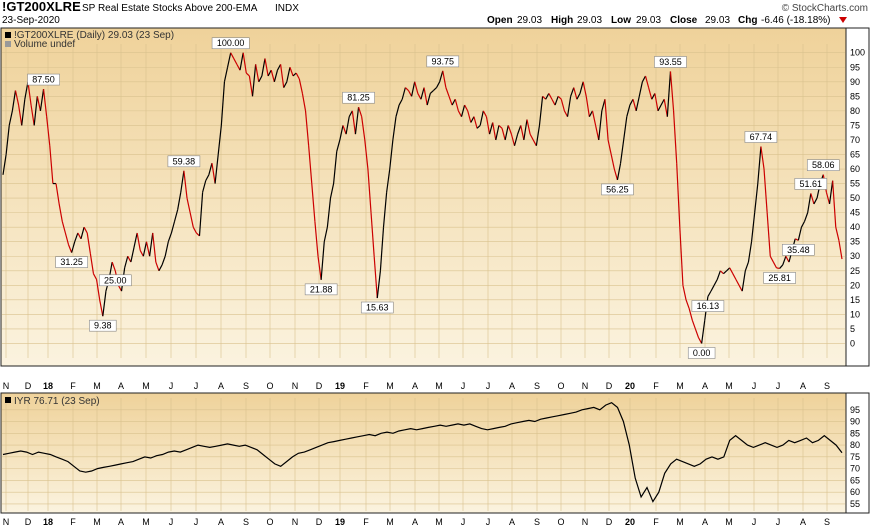 The image size is (870, 530). What do you see at coordinates (855, 242) in the screenshot?
I see `y-tick-label: 35` at bounding box center [855, 242].